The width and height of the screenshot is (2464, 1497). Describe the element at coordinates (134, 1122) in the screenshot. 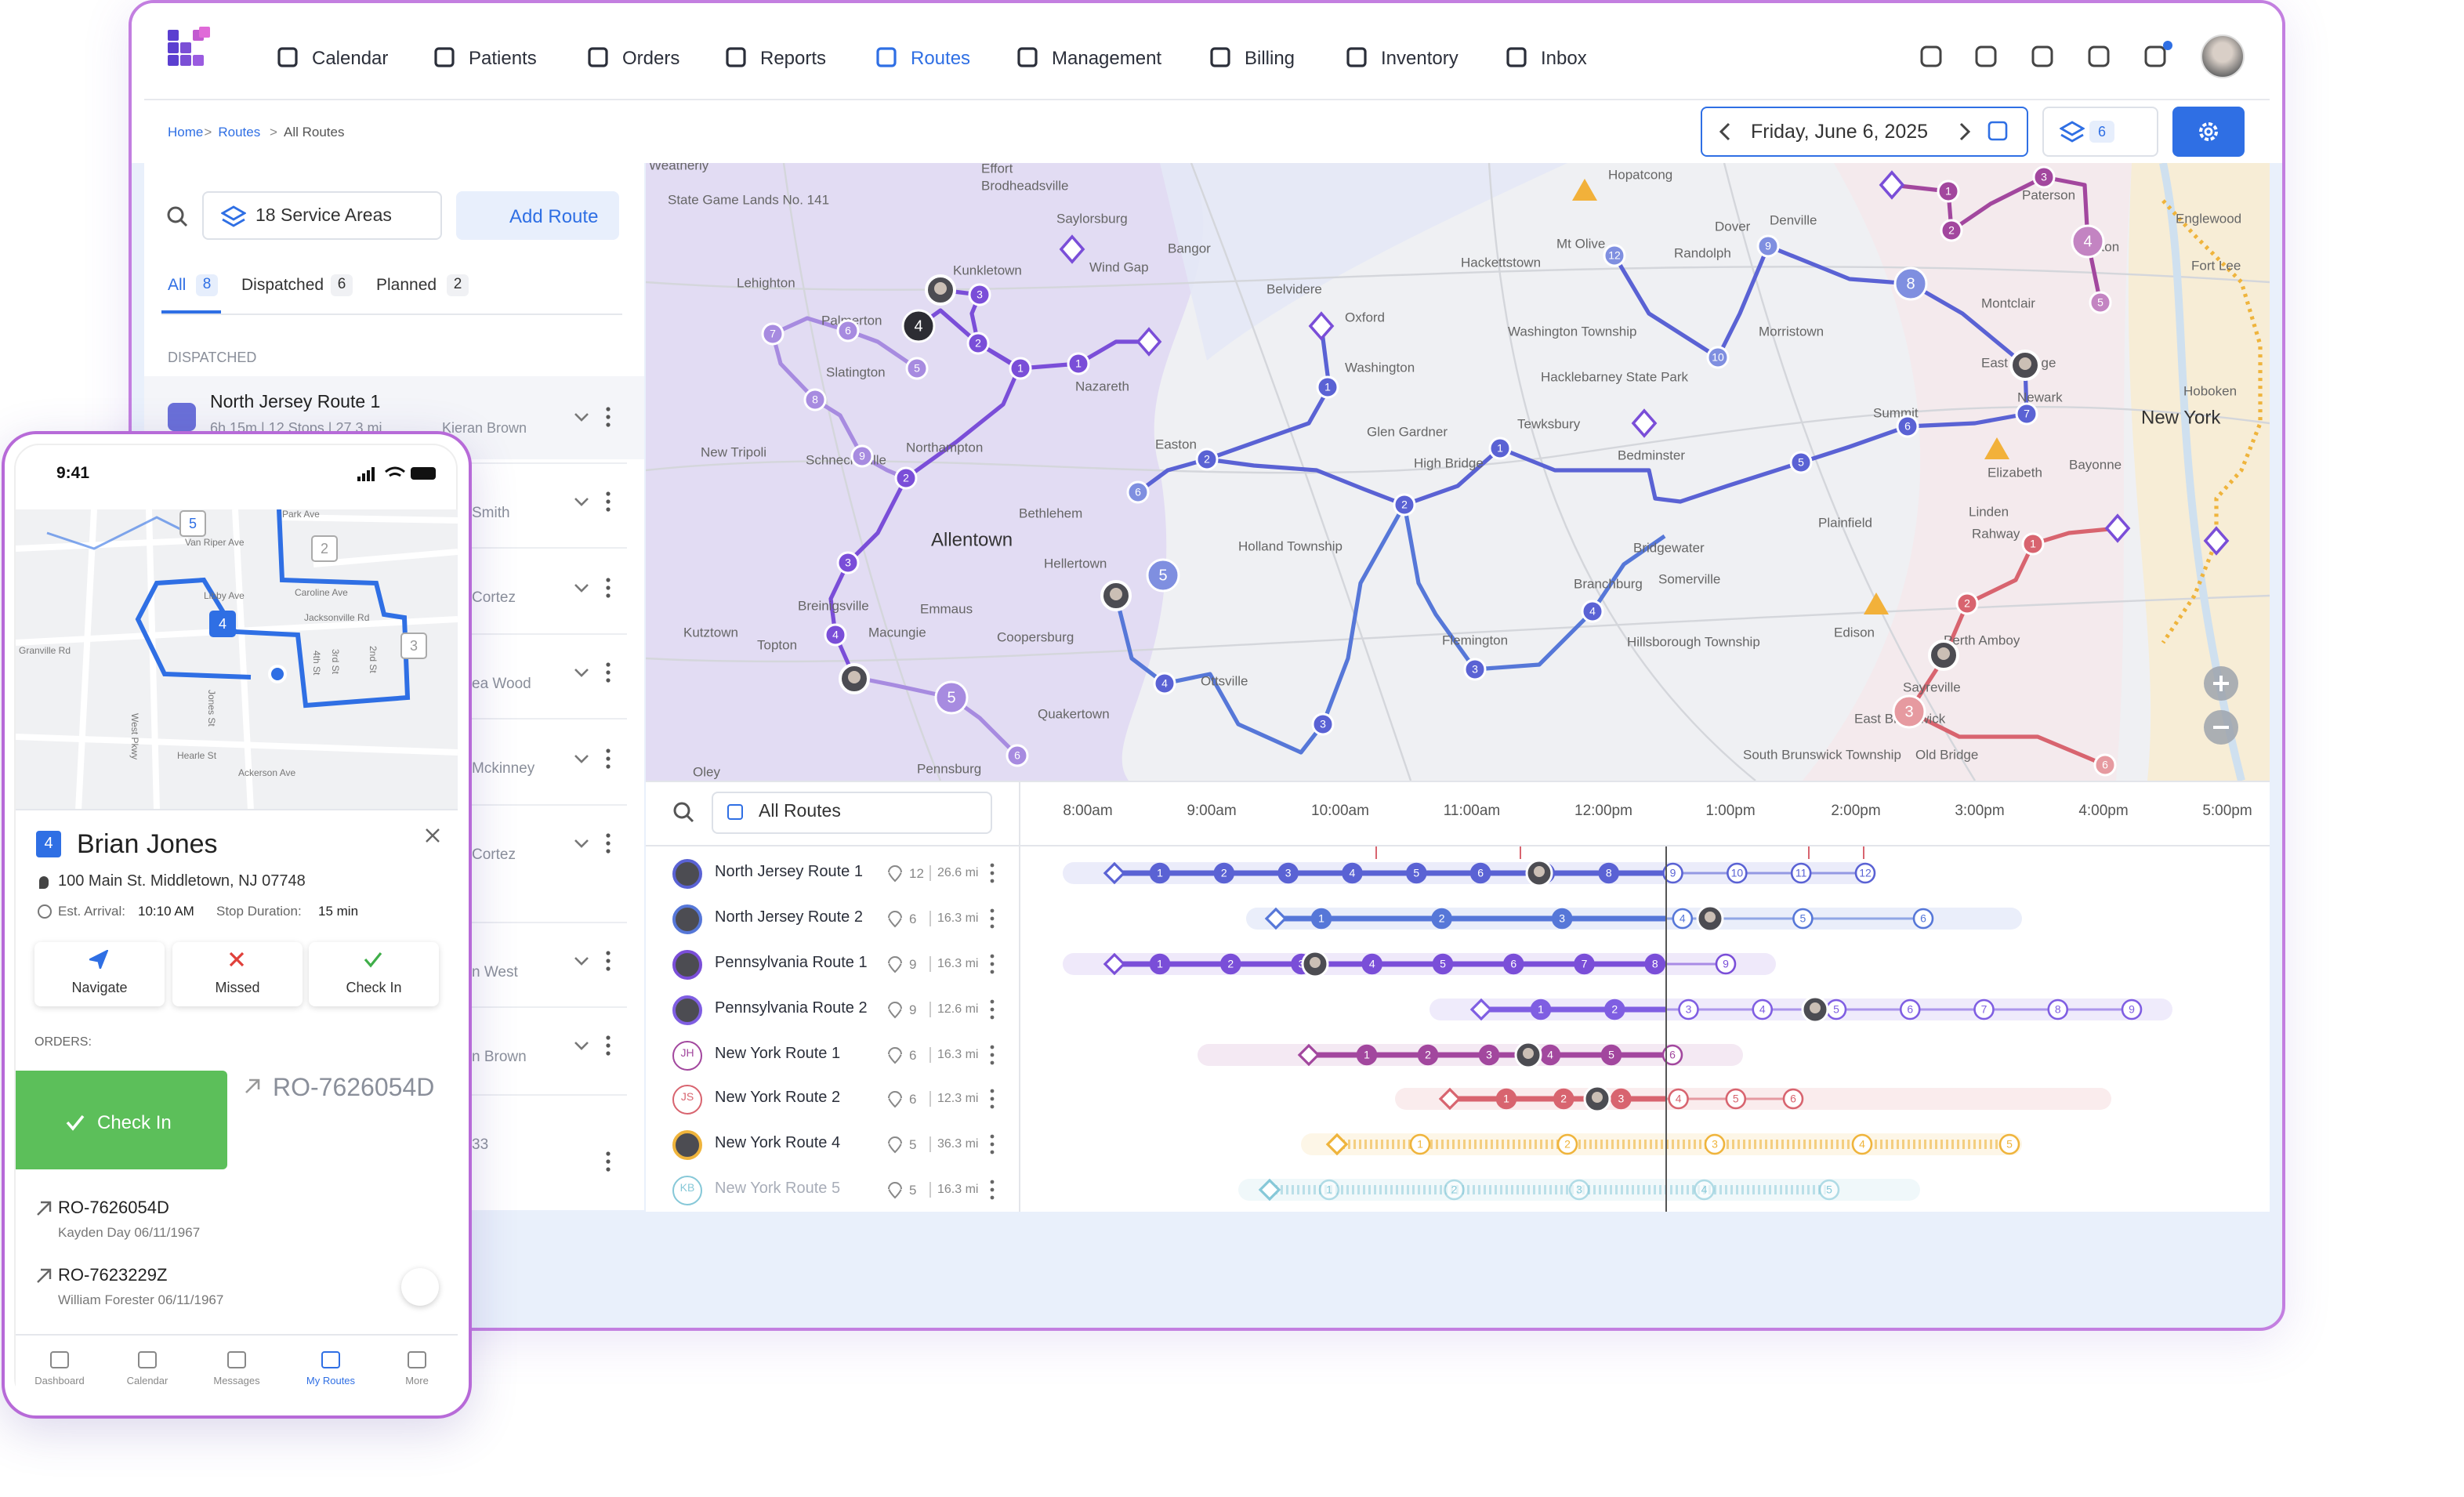

I see `check-in-label: Check In` at that location.